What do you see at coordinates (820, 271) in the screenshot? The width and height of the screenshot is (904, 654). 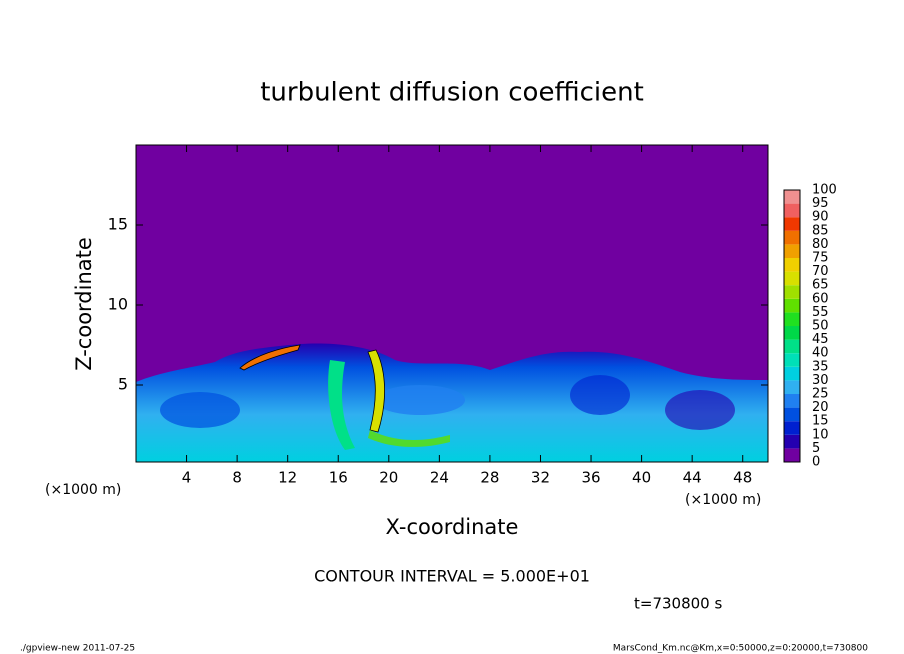 I see `colorbar-label: 70` at bounding box center [820, 271].